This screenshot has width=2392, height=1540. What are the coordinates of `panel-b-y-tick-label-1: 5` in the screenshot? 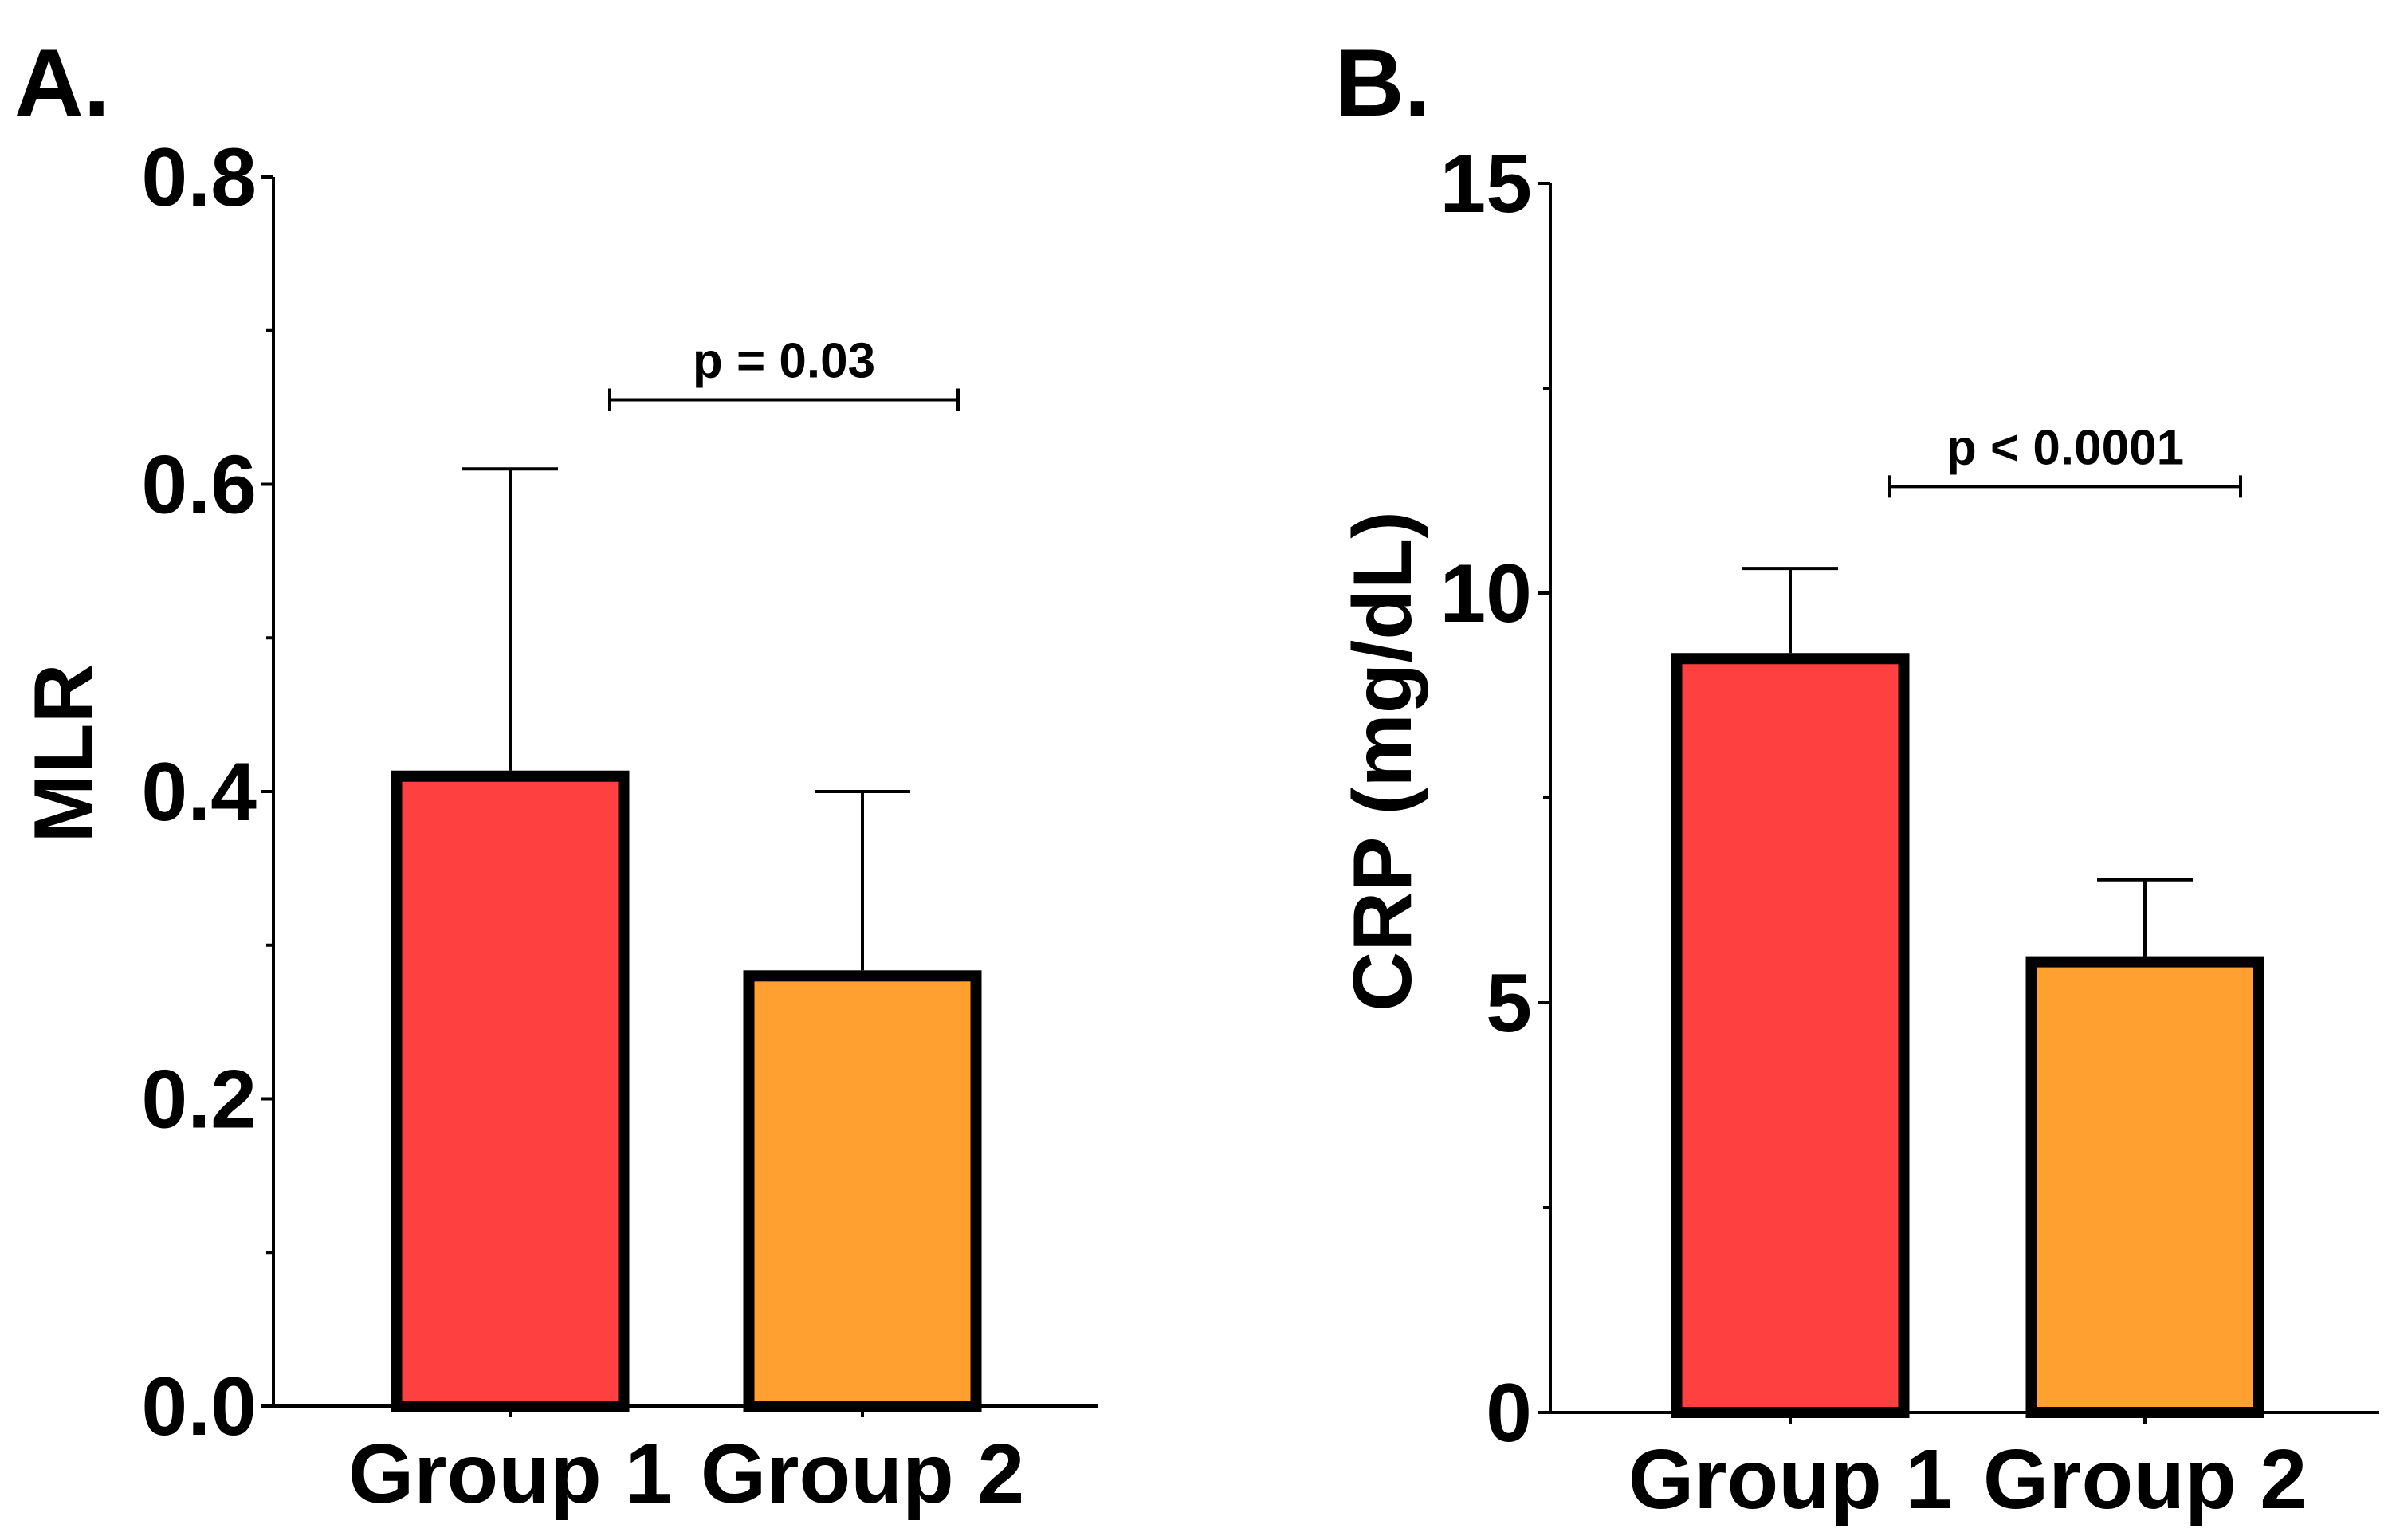 It's located at (1509, 1003).